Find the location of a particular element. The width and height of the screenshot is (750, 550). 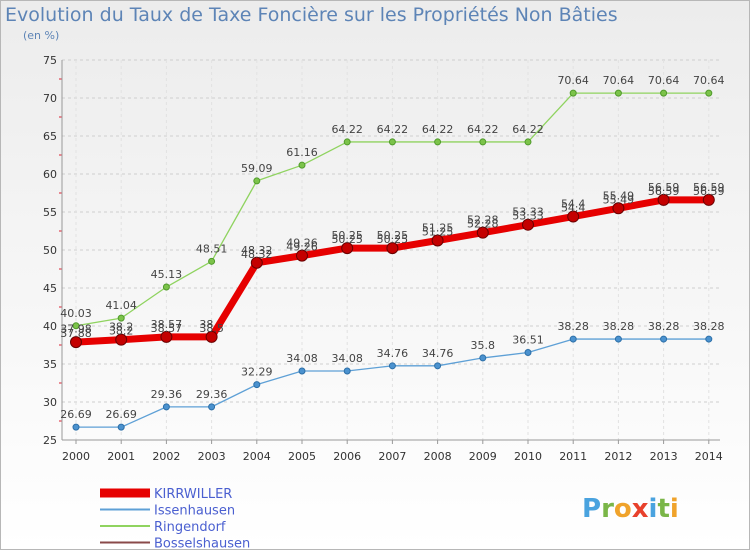

legend-label-ringendorf: Ringendorf is located at coordinates (190, 527).